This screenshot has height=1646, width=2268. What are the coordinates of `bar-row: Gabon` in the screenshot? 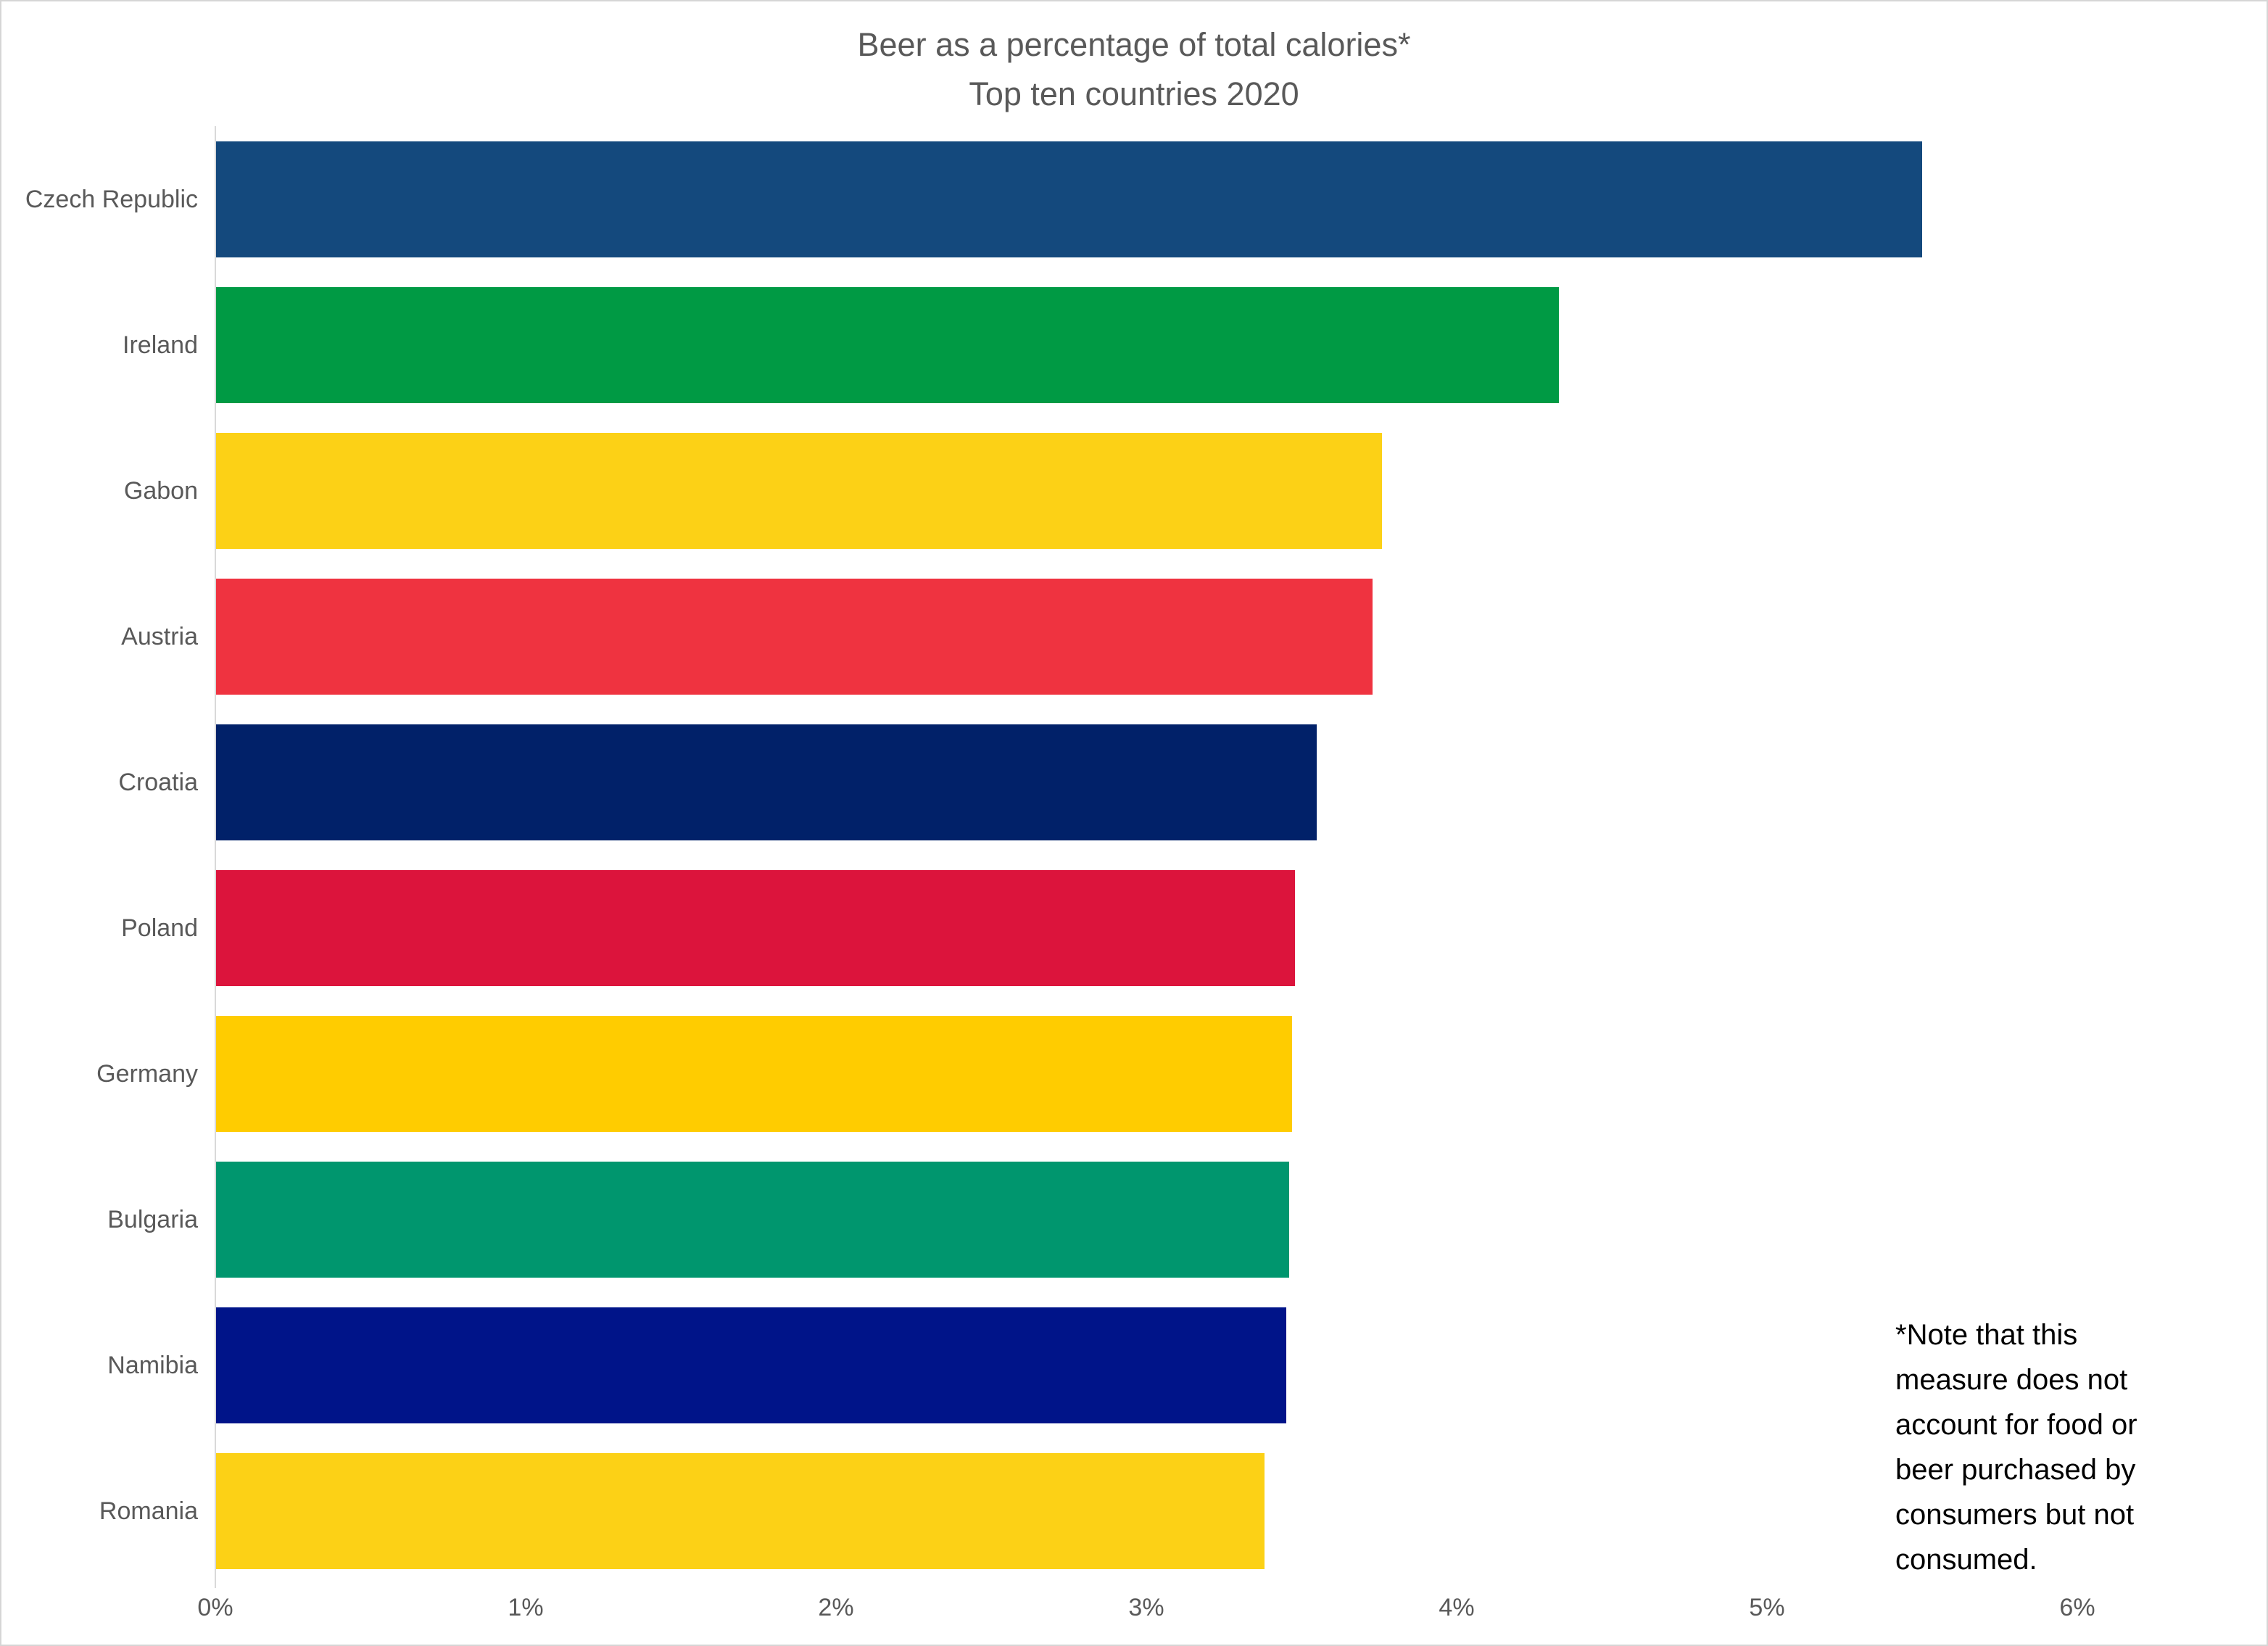 It's located at (1039, 491).